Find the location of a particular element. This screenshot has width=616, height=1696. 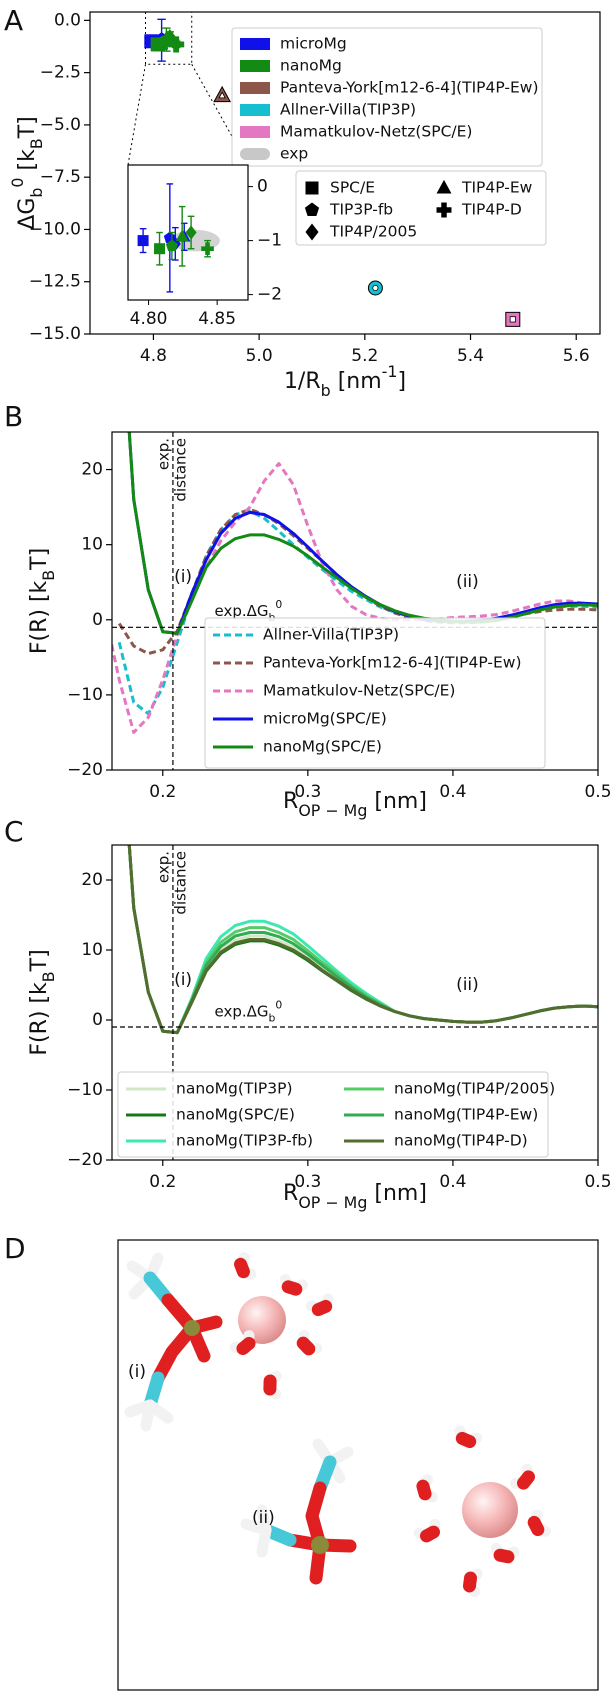

inset-y-tick-label: −1 is located at coordinates (269, 241).